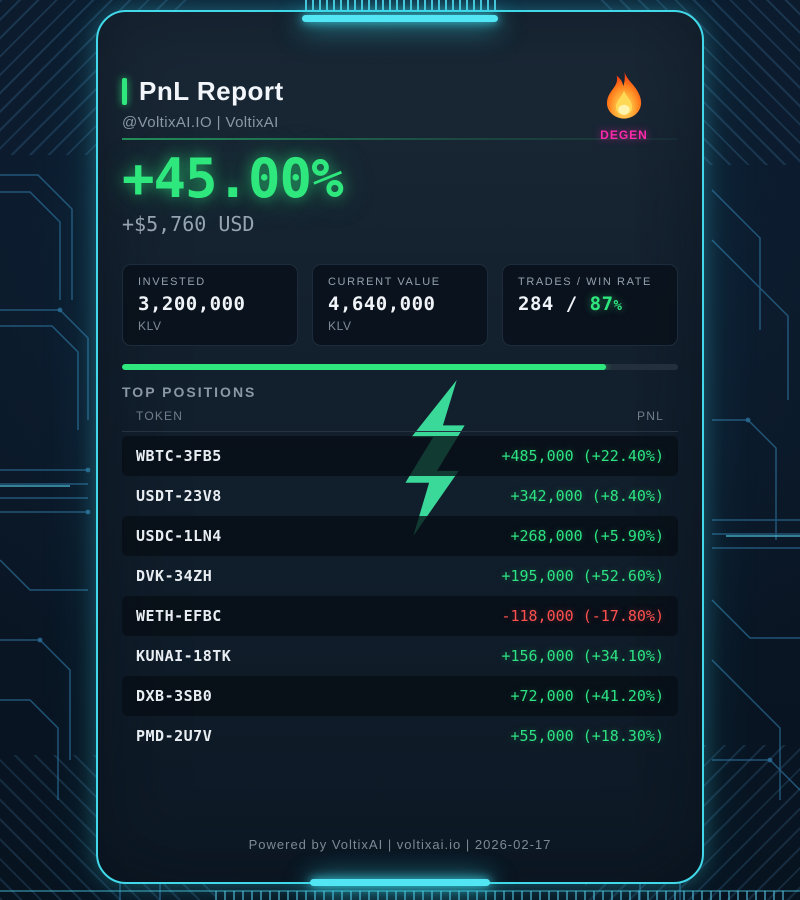 This screenshot has width=800, height=900. What do you see at coordinates (402, 5) in the screenshot?
I see `top-barcode-decoration` at bounding box center [402, 5].